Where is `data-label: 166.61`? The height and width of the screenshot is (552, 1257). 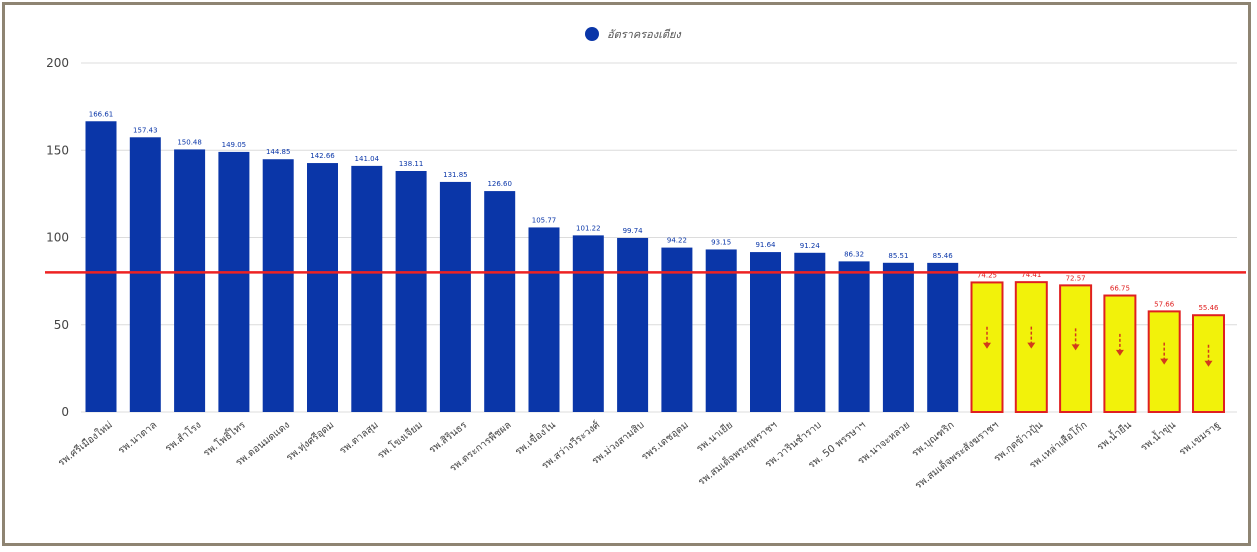
data-label: 166.61 is located at coordinates (101, 114).